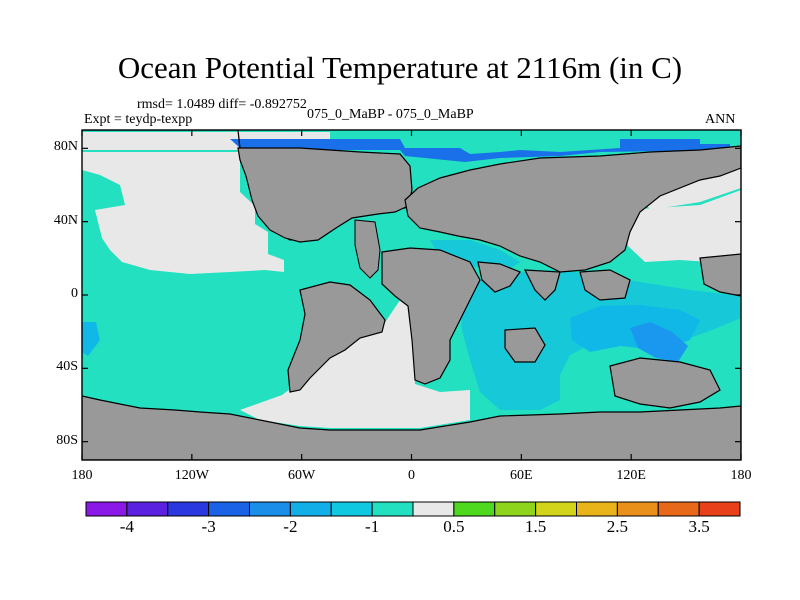 Image resolution: width=800 pixels, height=600 pixels. Describe the element at coordinates (499, 277) in the screenshot. I see `arabia-land` at that location.